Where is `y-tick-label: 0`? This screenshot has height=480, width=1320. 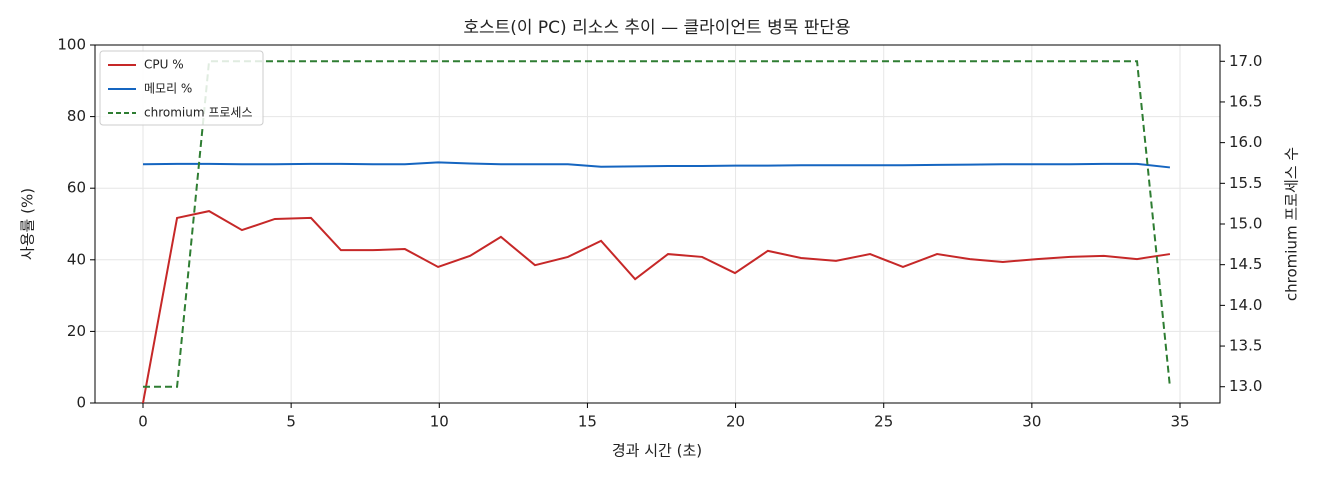
y-tick-label: 0 is located at coordinates (81, 403).